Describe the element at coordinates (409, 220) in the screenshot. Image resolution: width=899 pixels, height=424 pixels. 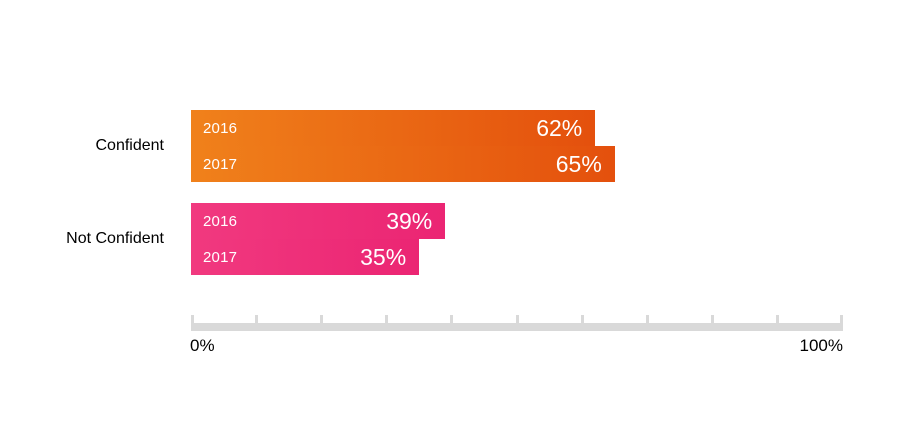
I see `bar-value-label: 39%` at that location.